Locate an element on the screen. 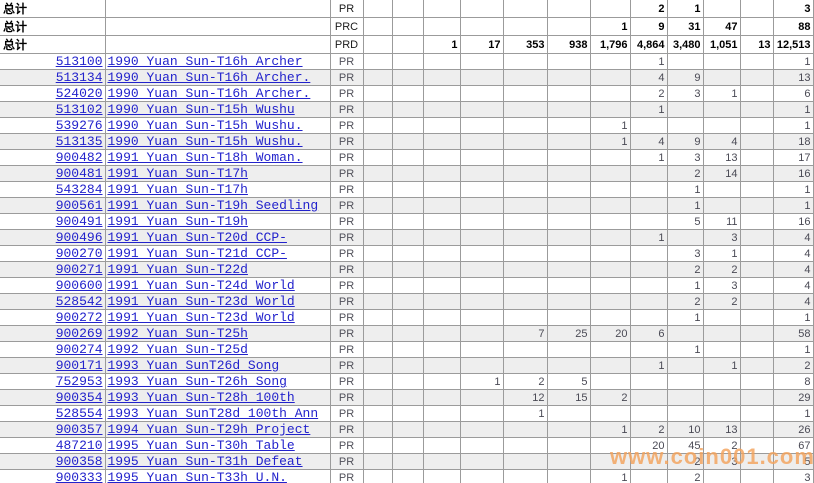 This screenshot has height=483, width=814. catalog-link: 900354 is located at coordinates (79, 397).